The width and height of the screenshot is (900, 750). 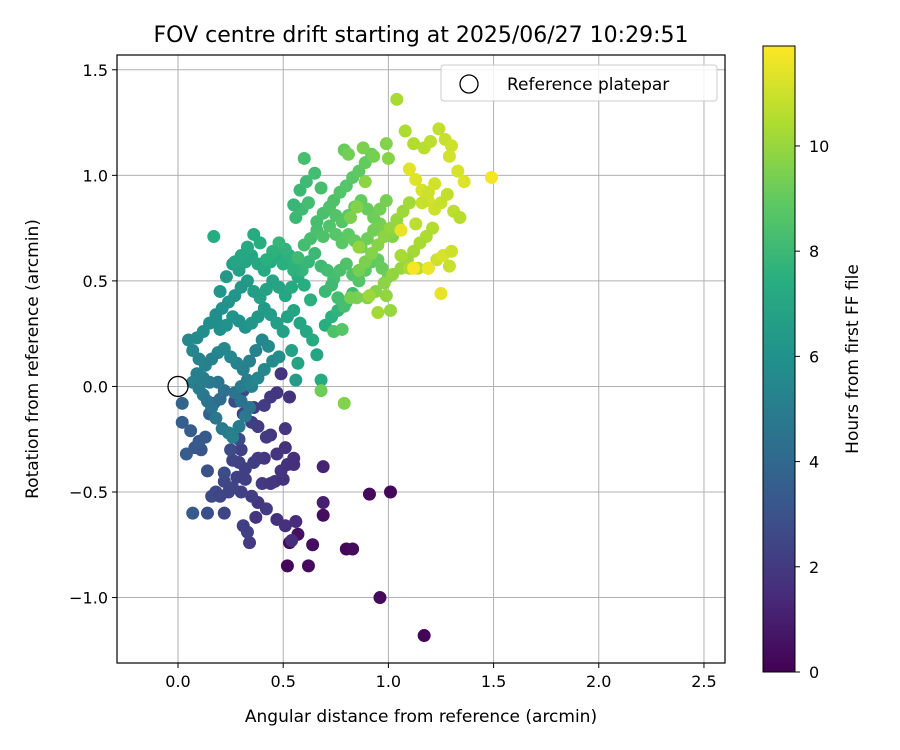 I want to click on legend: Reference platepar, so click(x=579, y=83).